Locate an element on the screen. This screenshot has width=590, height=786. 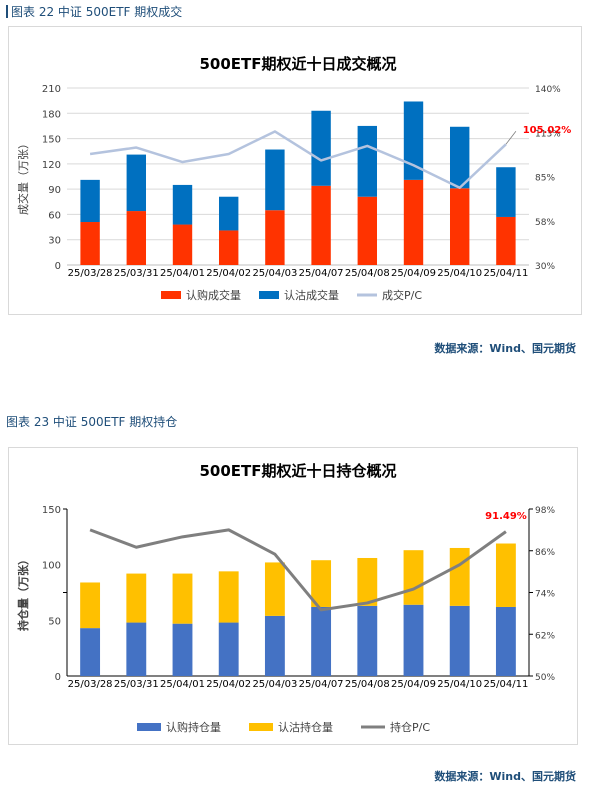
y-axis-label: 持仓量（万张） is located at coordinates (23, 592).